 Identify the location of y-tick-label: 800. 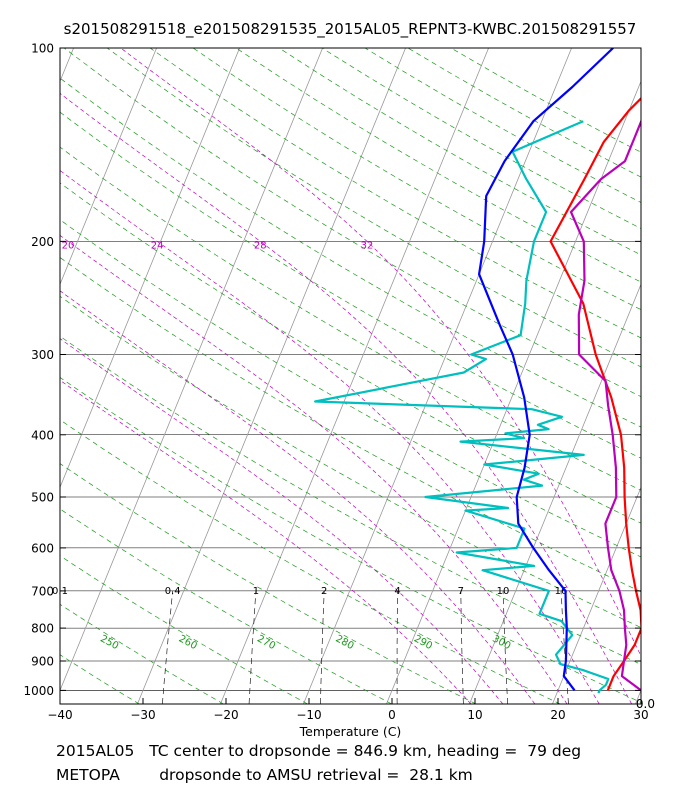
(42, 629).